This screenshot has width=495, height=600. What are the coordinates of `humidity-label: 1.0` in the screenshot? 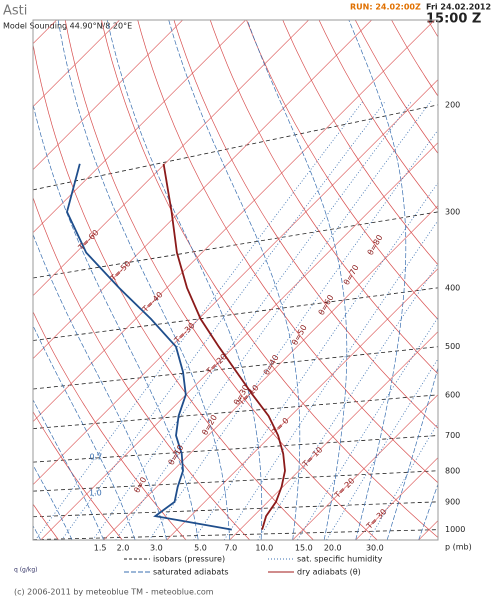 It's located at (95, 493).